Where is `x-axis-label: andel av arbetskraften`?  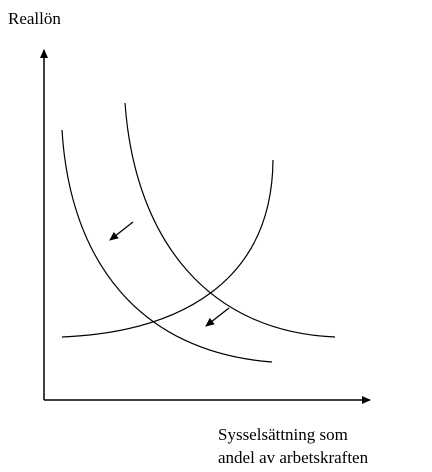
x-axis-label: andel av arbetskraften is located at coordinates (293, 457).